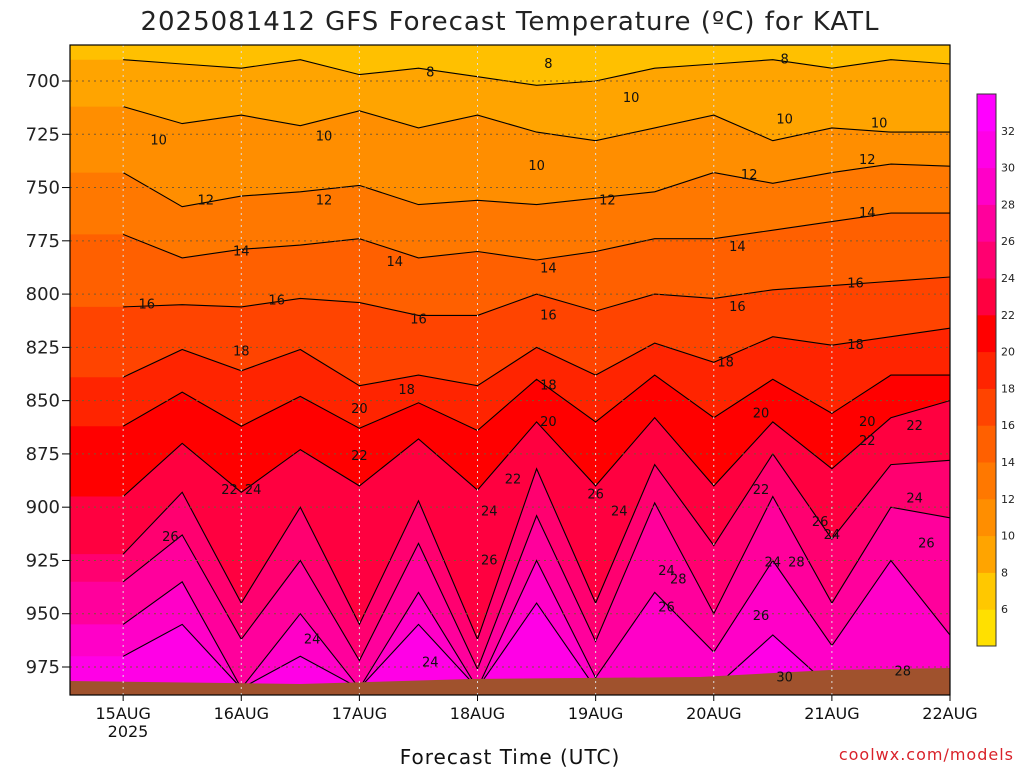  Describe the element at coordinates (43, 188) in the screenshot. I see `y-tick-label: 750` at that location.